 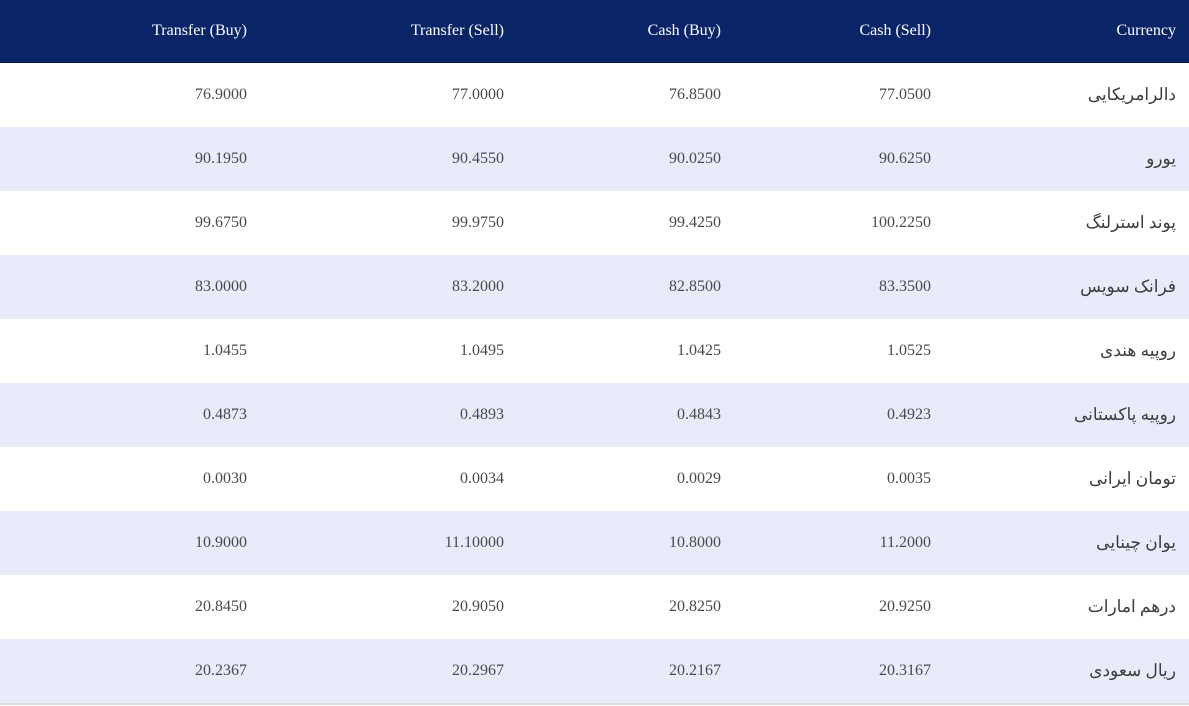 What do you see at coordinates (474, 542) in the screenshot?
I see `transfer-sell-cell: 11.10000` at bounding box center [474, 542].